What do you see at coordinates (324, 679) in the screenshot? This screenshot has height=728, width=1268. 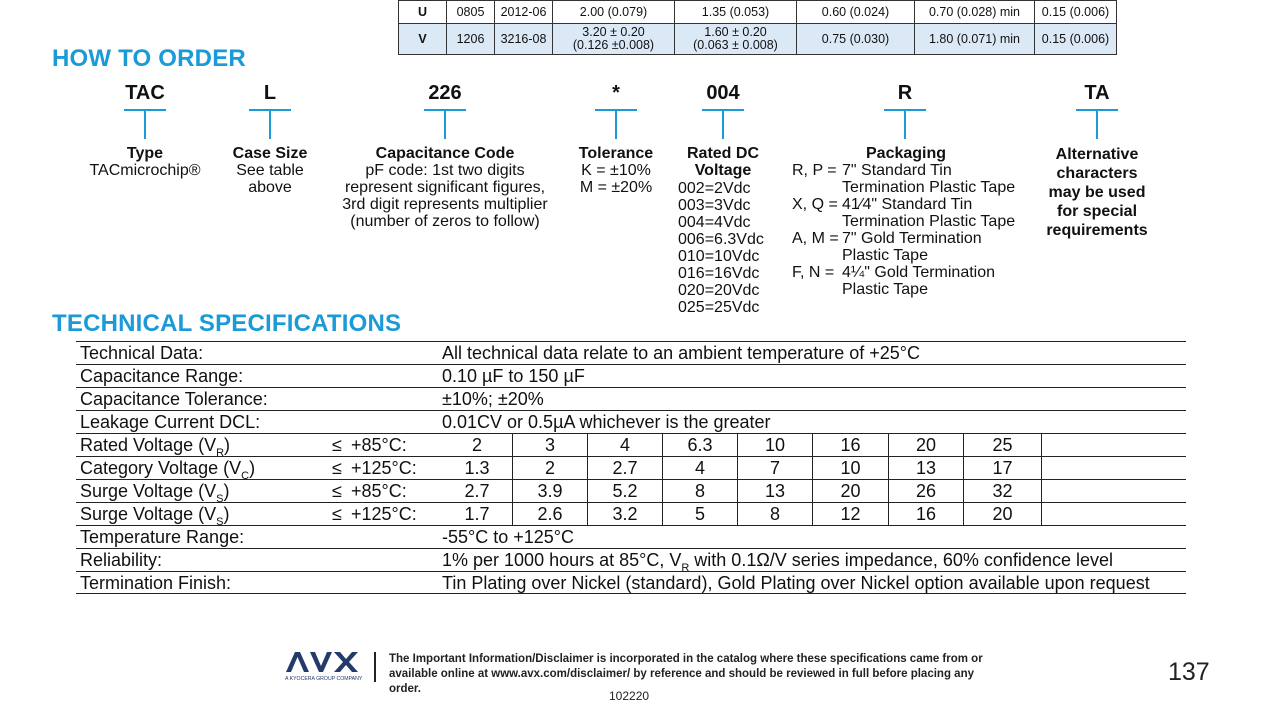 I see `svg-text: A KYOCERA GROUP COMPANY` at bounding box center [324, 679].